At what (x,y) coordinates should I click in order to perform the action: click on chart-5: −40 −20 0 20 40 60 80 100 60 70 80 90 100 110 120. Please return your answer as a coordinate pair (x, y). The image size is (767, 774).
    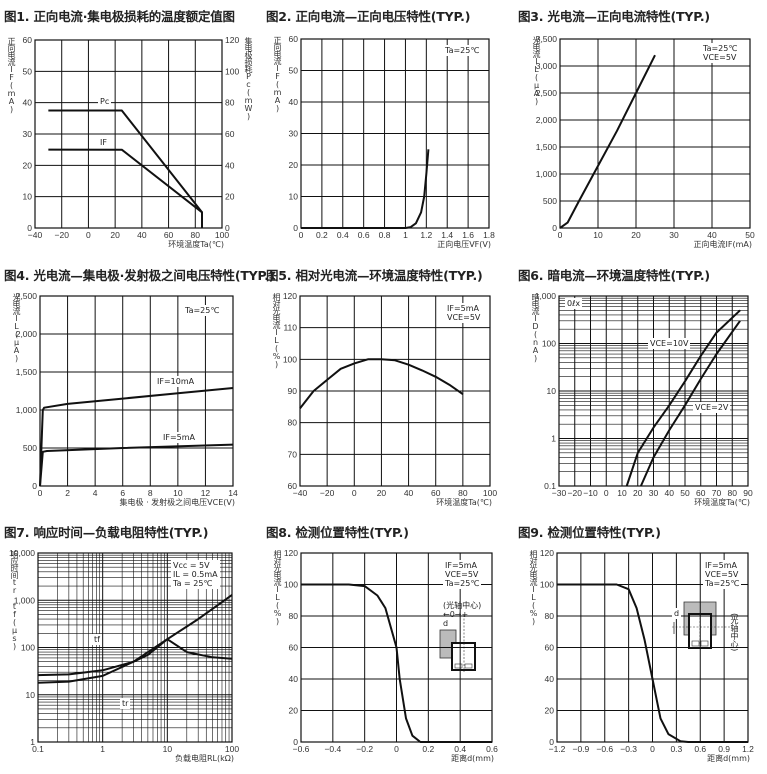
    Looking at the image, I should click on (390, 394).